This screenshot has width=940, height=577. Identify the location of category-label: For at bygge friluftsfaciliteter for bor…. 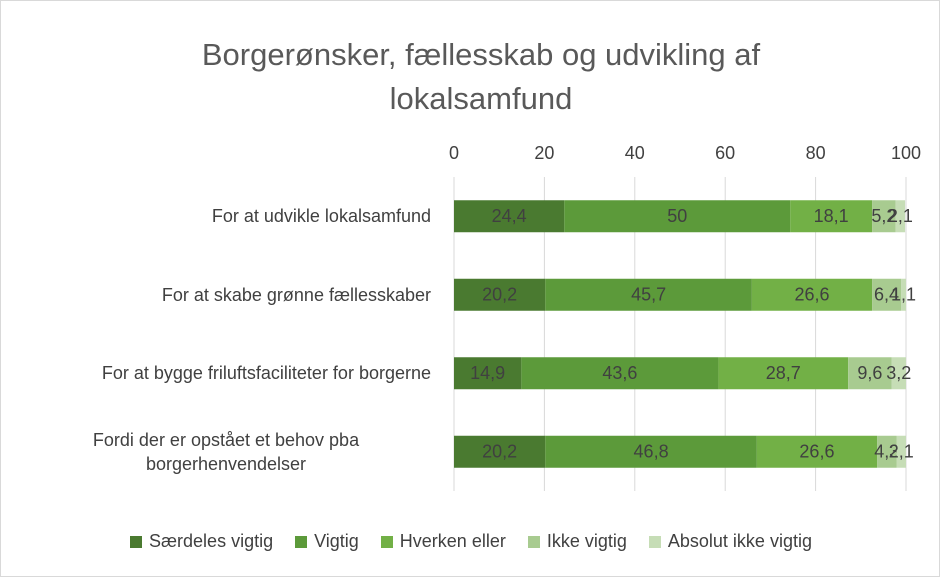
(266, 373).